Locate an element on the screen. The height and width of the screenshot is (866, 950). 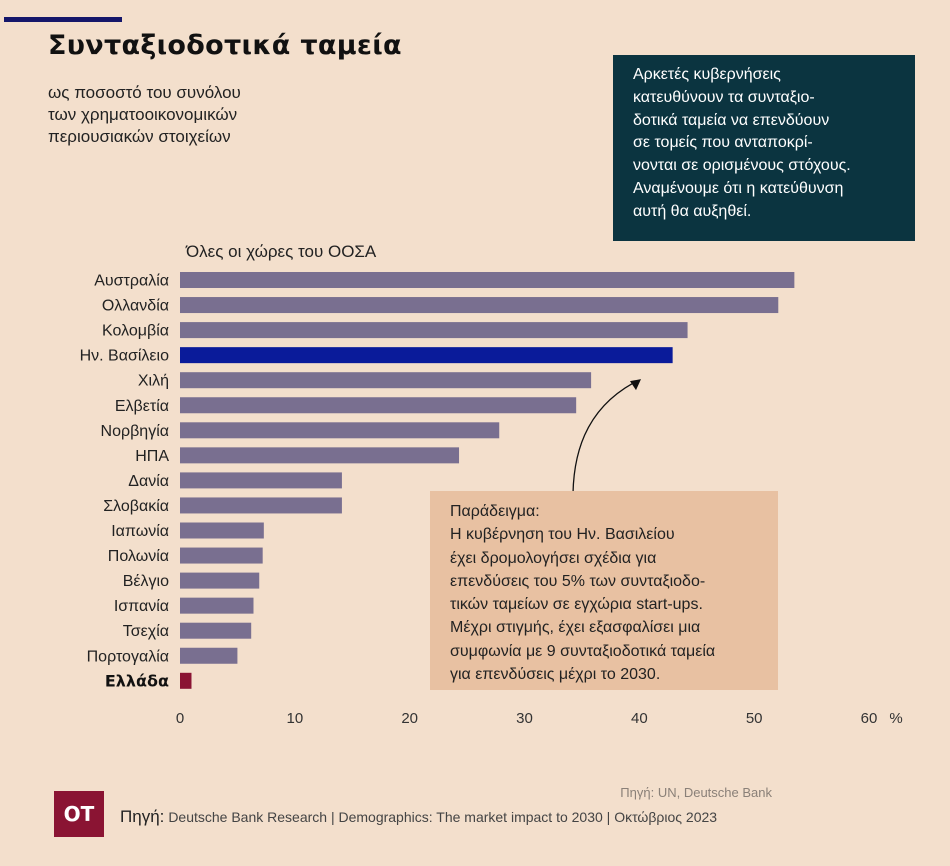
accent-line is located at coordinates (63, 19).